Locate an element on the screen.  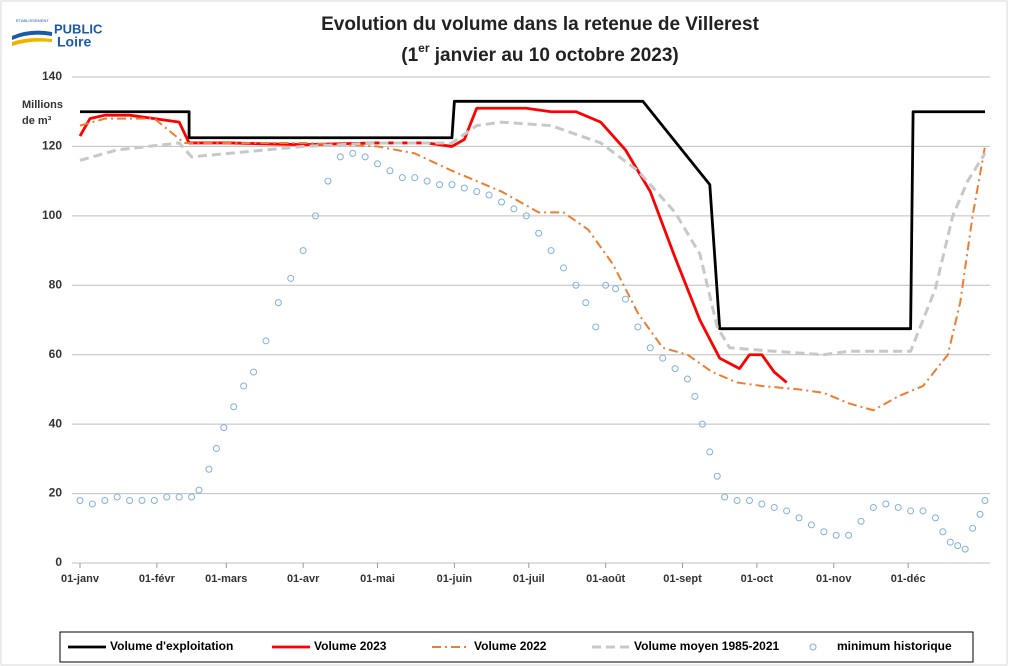
y-axis-label: Millions is located at coordinates (42, 105).